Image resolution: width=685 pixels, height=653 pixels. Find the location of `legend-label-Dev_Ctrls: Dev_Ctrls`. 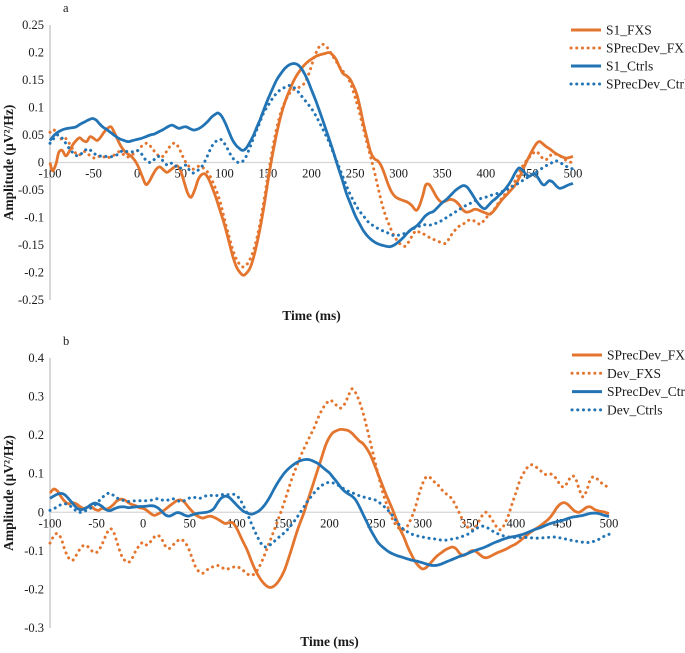

legend-label-Dev_Ctrls: Dev_Ctrls is located at coordinates (635, 409).